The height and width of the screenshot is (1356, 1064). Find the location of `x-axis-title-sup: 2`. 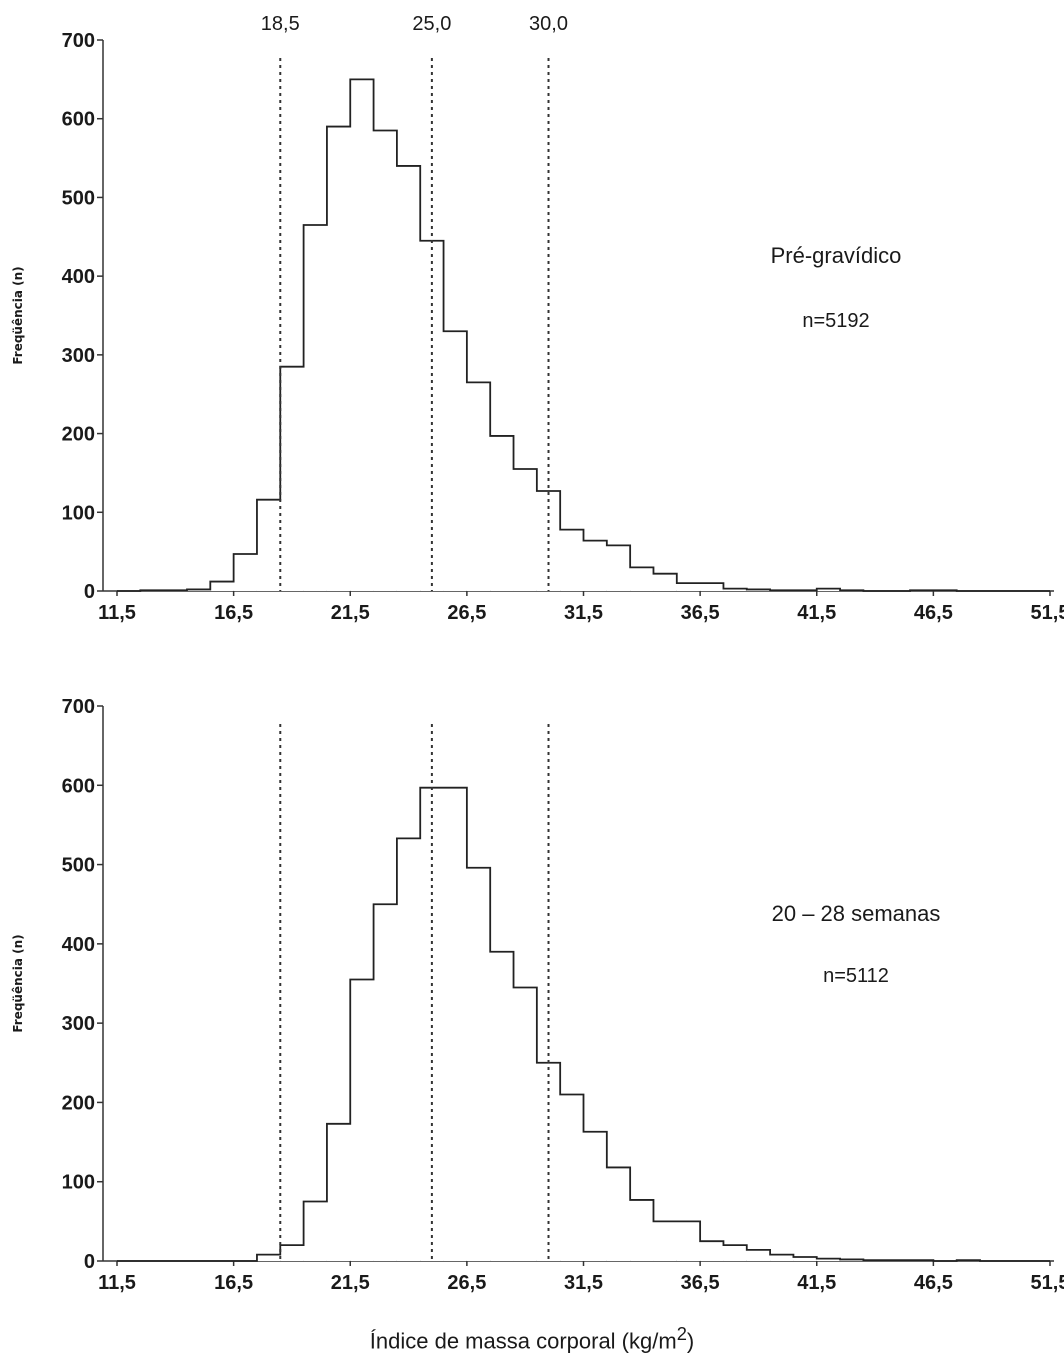

x-axis-title-sup: 2 is located at coordinates (681, 1333).